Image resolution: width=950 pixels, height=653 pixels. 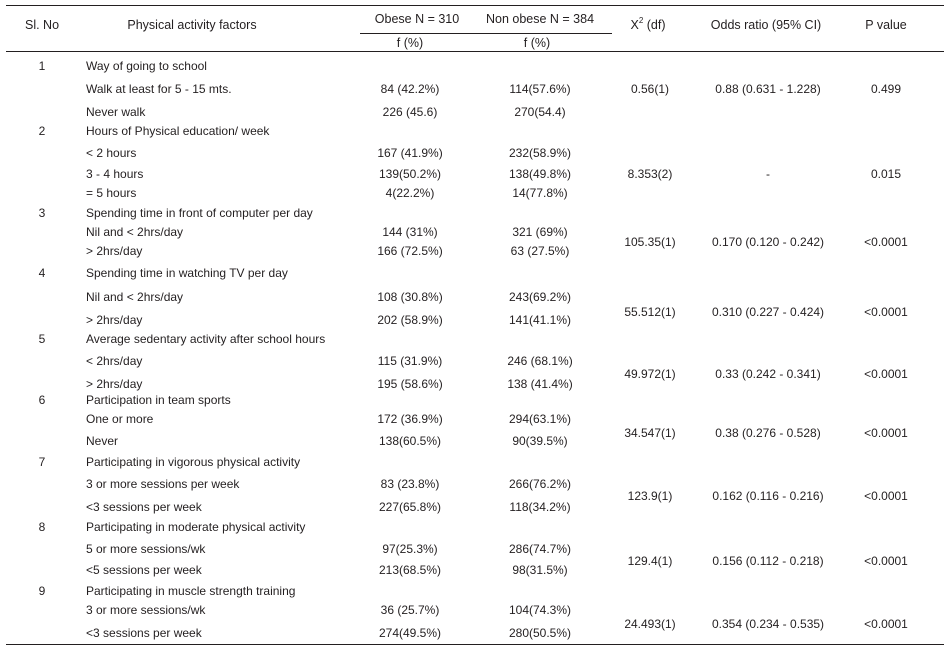 I want to click on header-nonobese-fpct: f (%), so click(x=537, y=43).